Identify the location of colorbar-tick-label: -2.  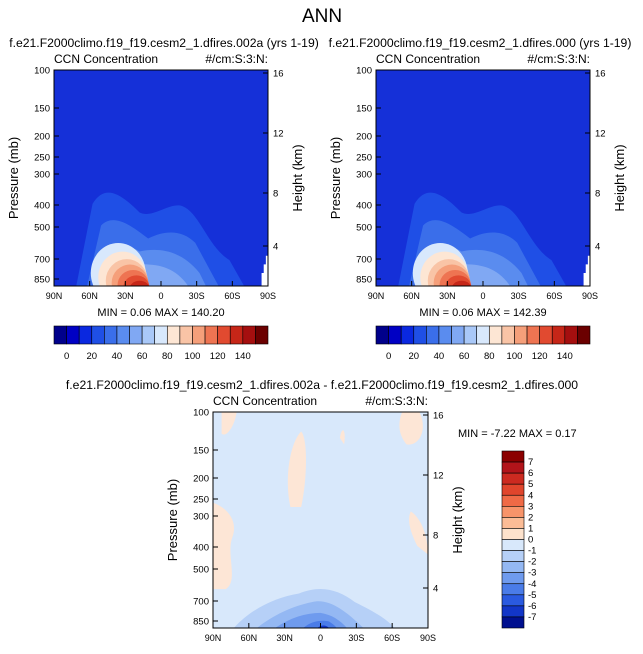
(532, 562).